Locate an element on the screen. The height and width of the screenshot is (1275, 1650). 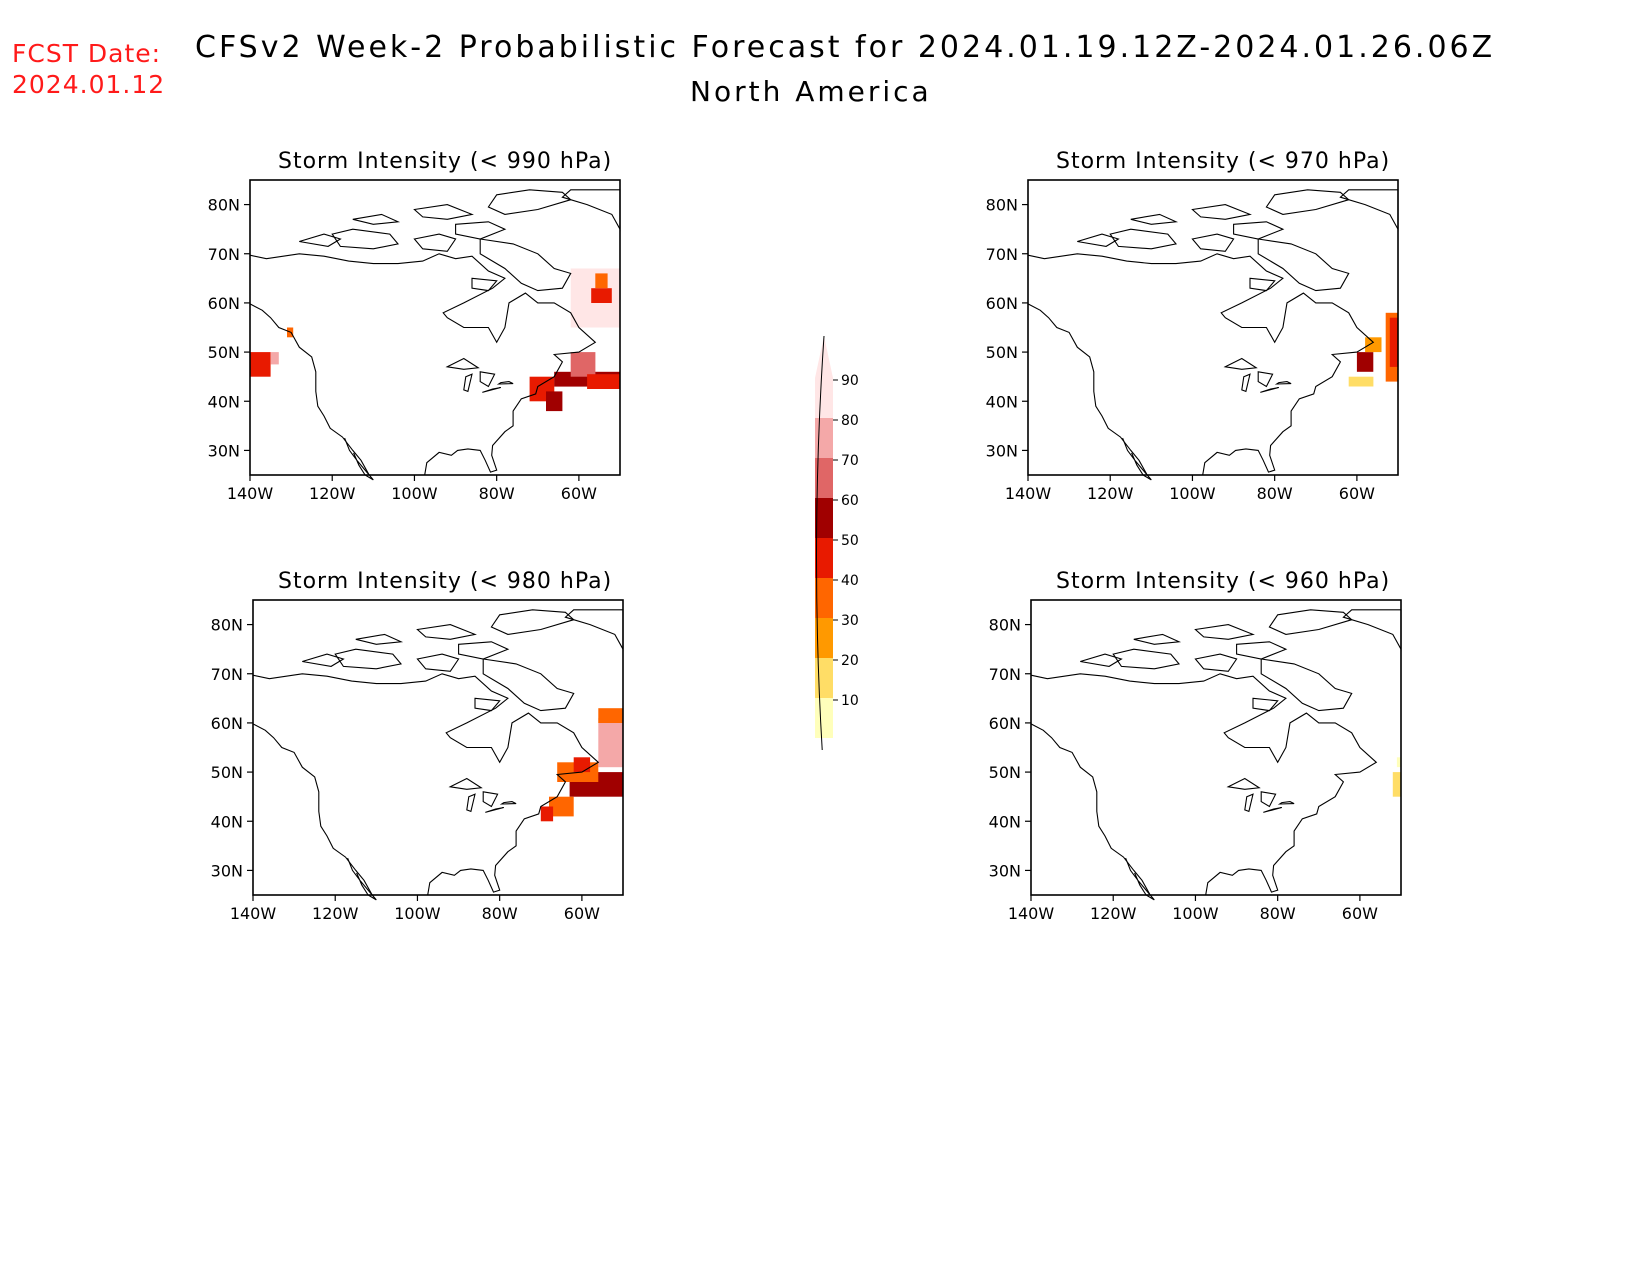
colorbar-outline is located at coordinates (820, 542).